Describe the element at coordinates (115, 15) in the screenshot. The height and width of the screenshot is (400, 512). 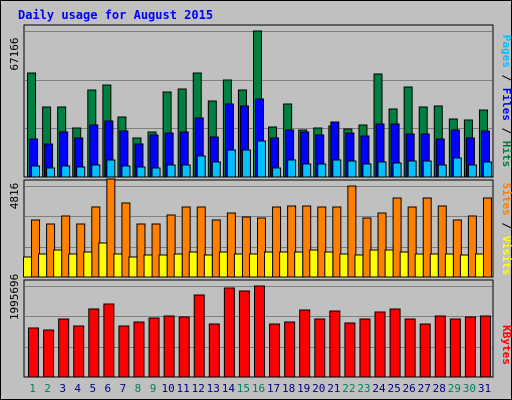
I see `chart-title: Daily usage for August 2015` at that location.